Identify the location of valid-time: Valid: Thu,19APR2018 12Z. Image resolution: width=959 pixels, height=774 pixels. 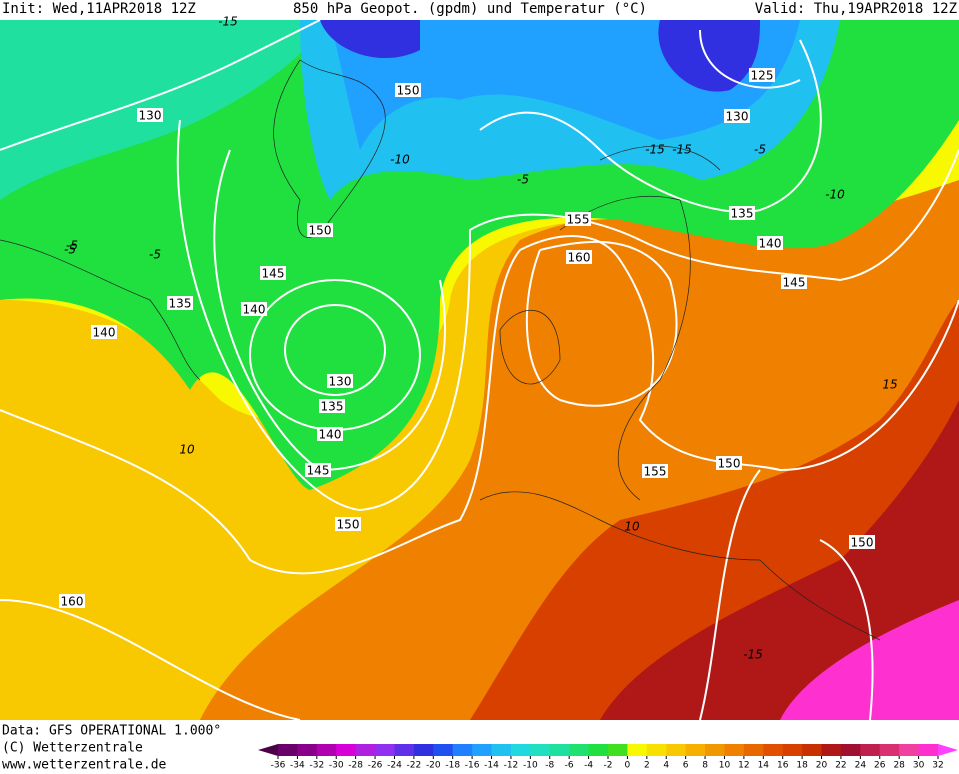
(856, 9).